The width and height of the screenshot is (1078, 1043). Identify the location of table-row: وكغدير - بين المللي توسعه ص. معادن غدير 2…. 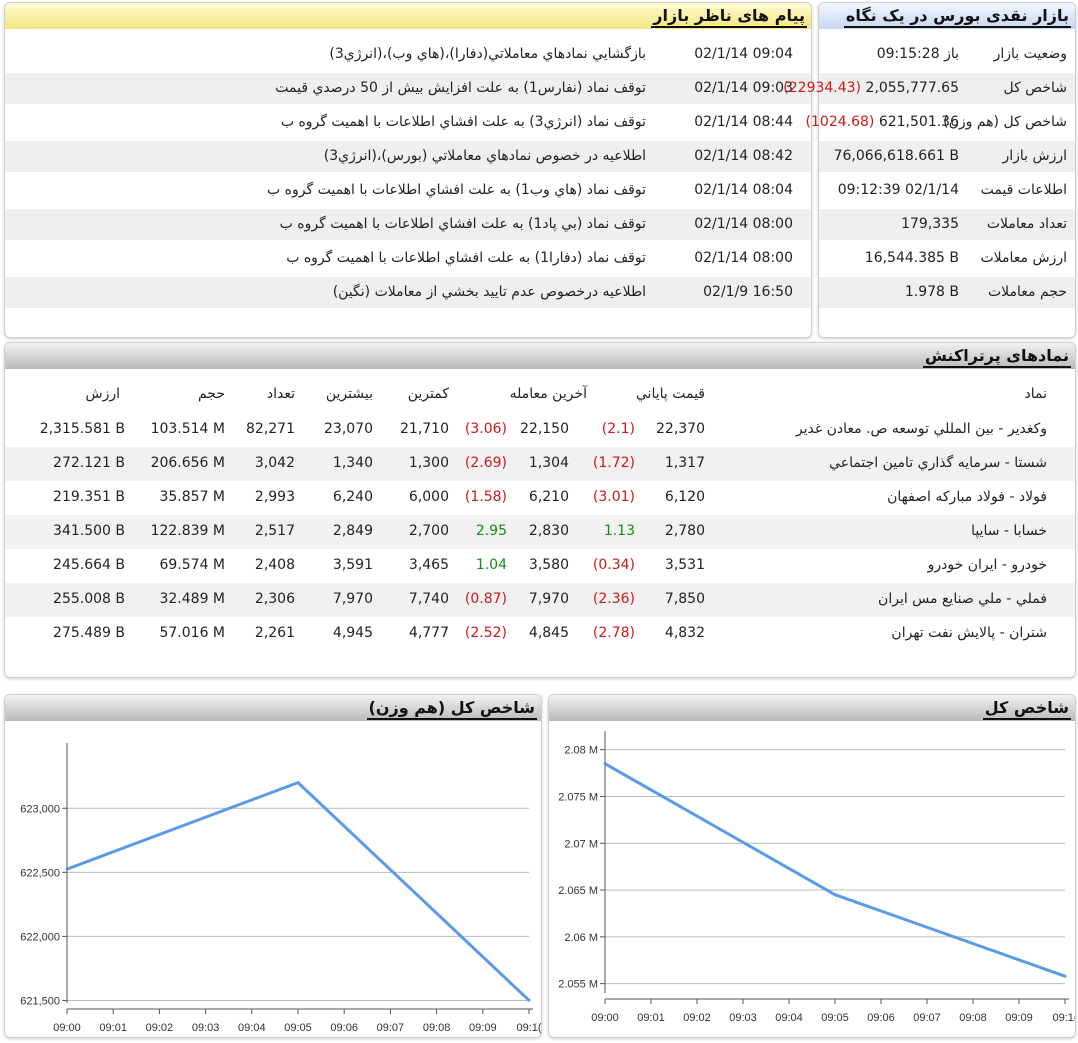
(540, 430).